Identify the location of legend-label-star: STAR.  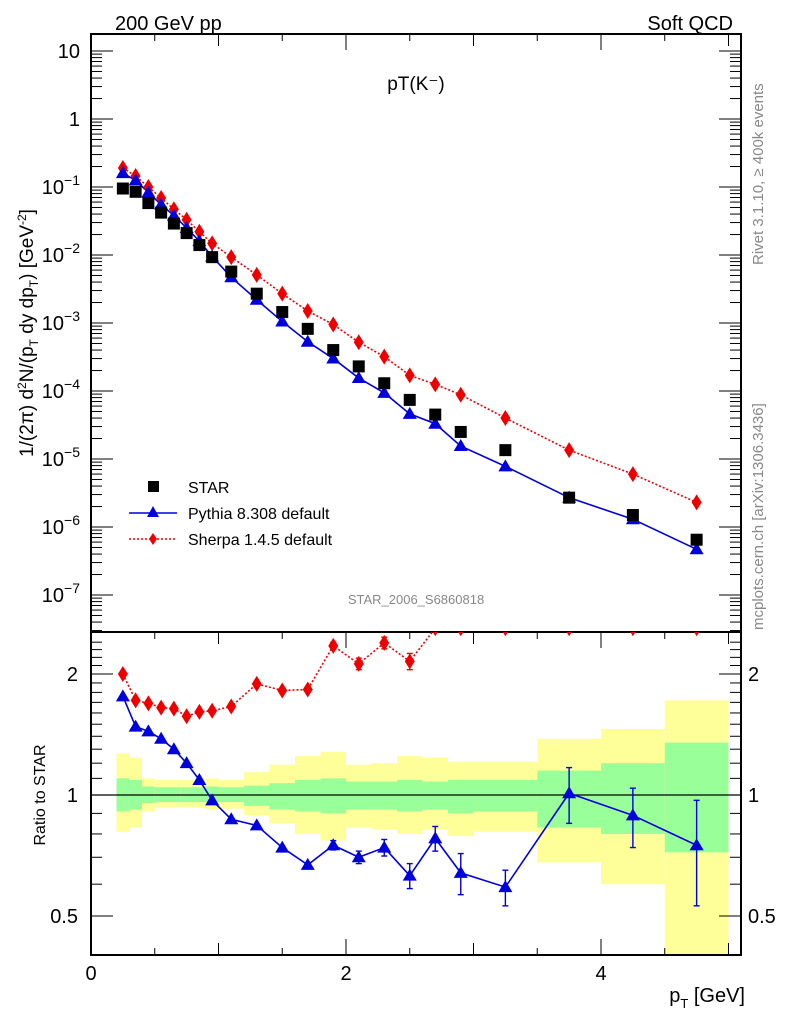
(208, 488).